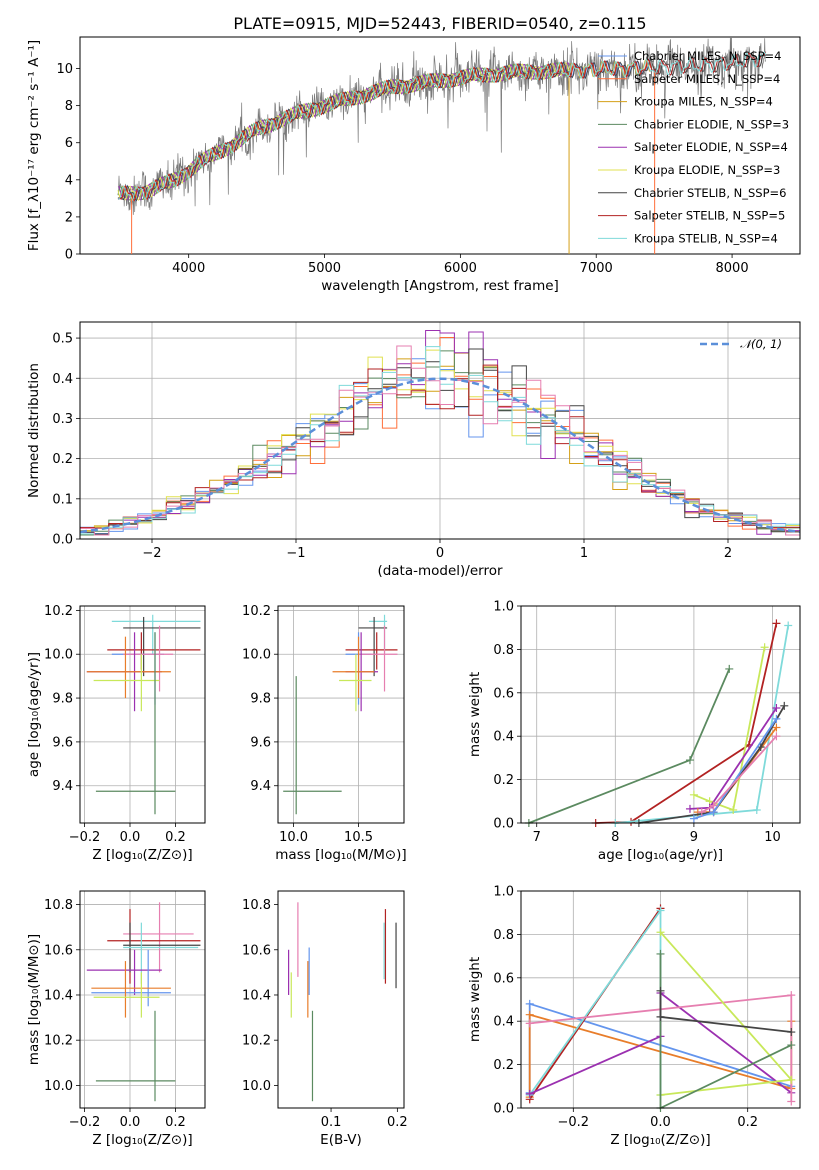 The image size is (819, 1170). Describe the element at coordinates (584, 553) in the screenshot. I see `x-tick-label: 1` at that location.